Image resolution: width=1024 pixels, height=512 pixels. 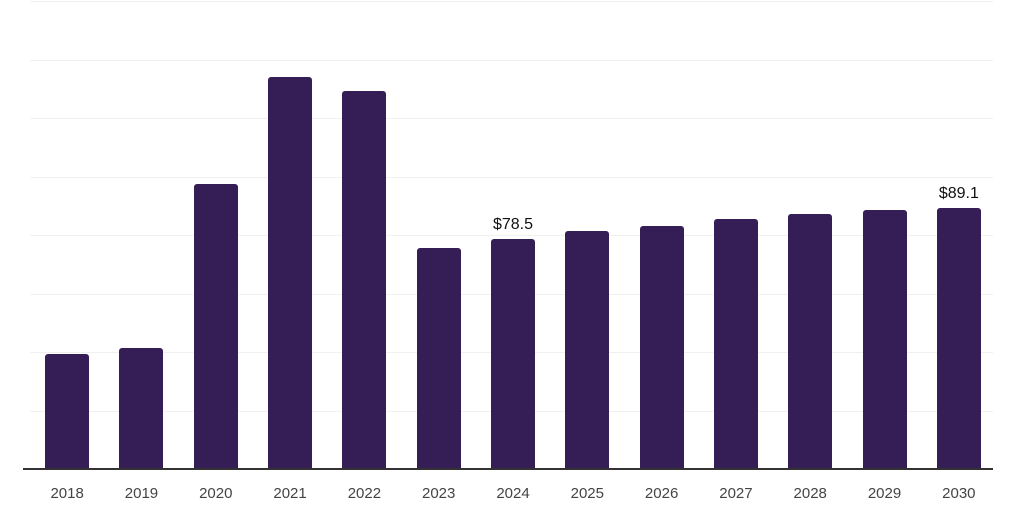 What do you see at coordinates (439, 493) in the screenshot?
I see `x-tick-label-2023: 2023` at bounding box center [439, 493].